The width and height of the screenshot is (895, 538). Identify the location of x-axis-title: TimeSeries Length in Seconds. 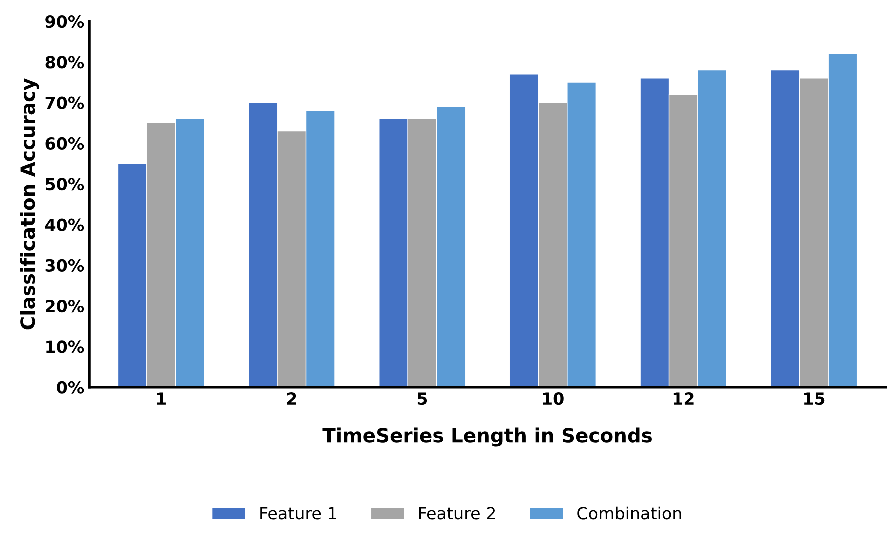
(487, 437).